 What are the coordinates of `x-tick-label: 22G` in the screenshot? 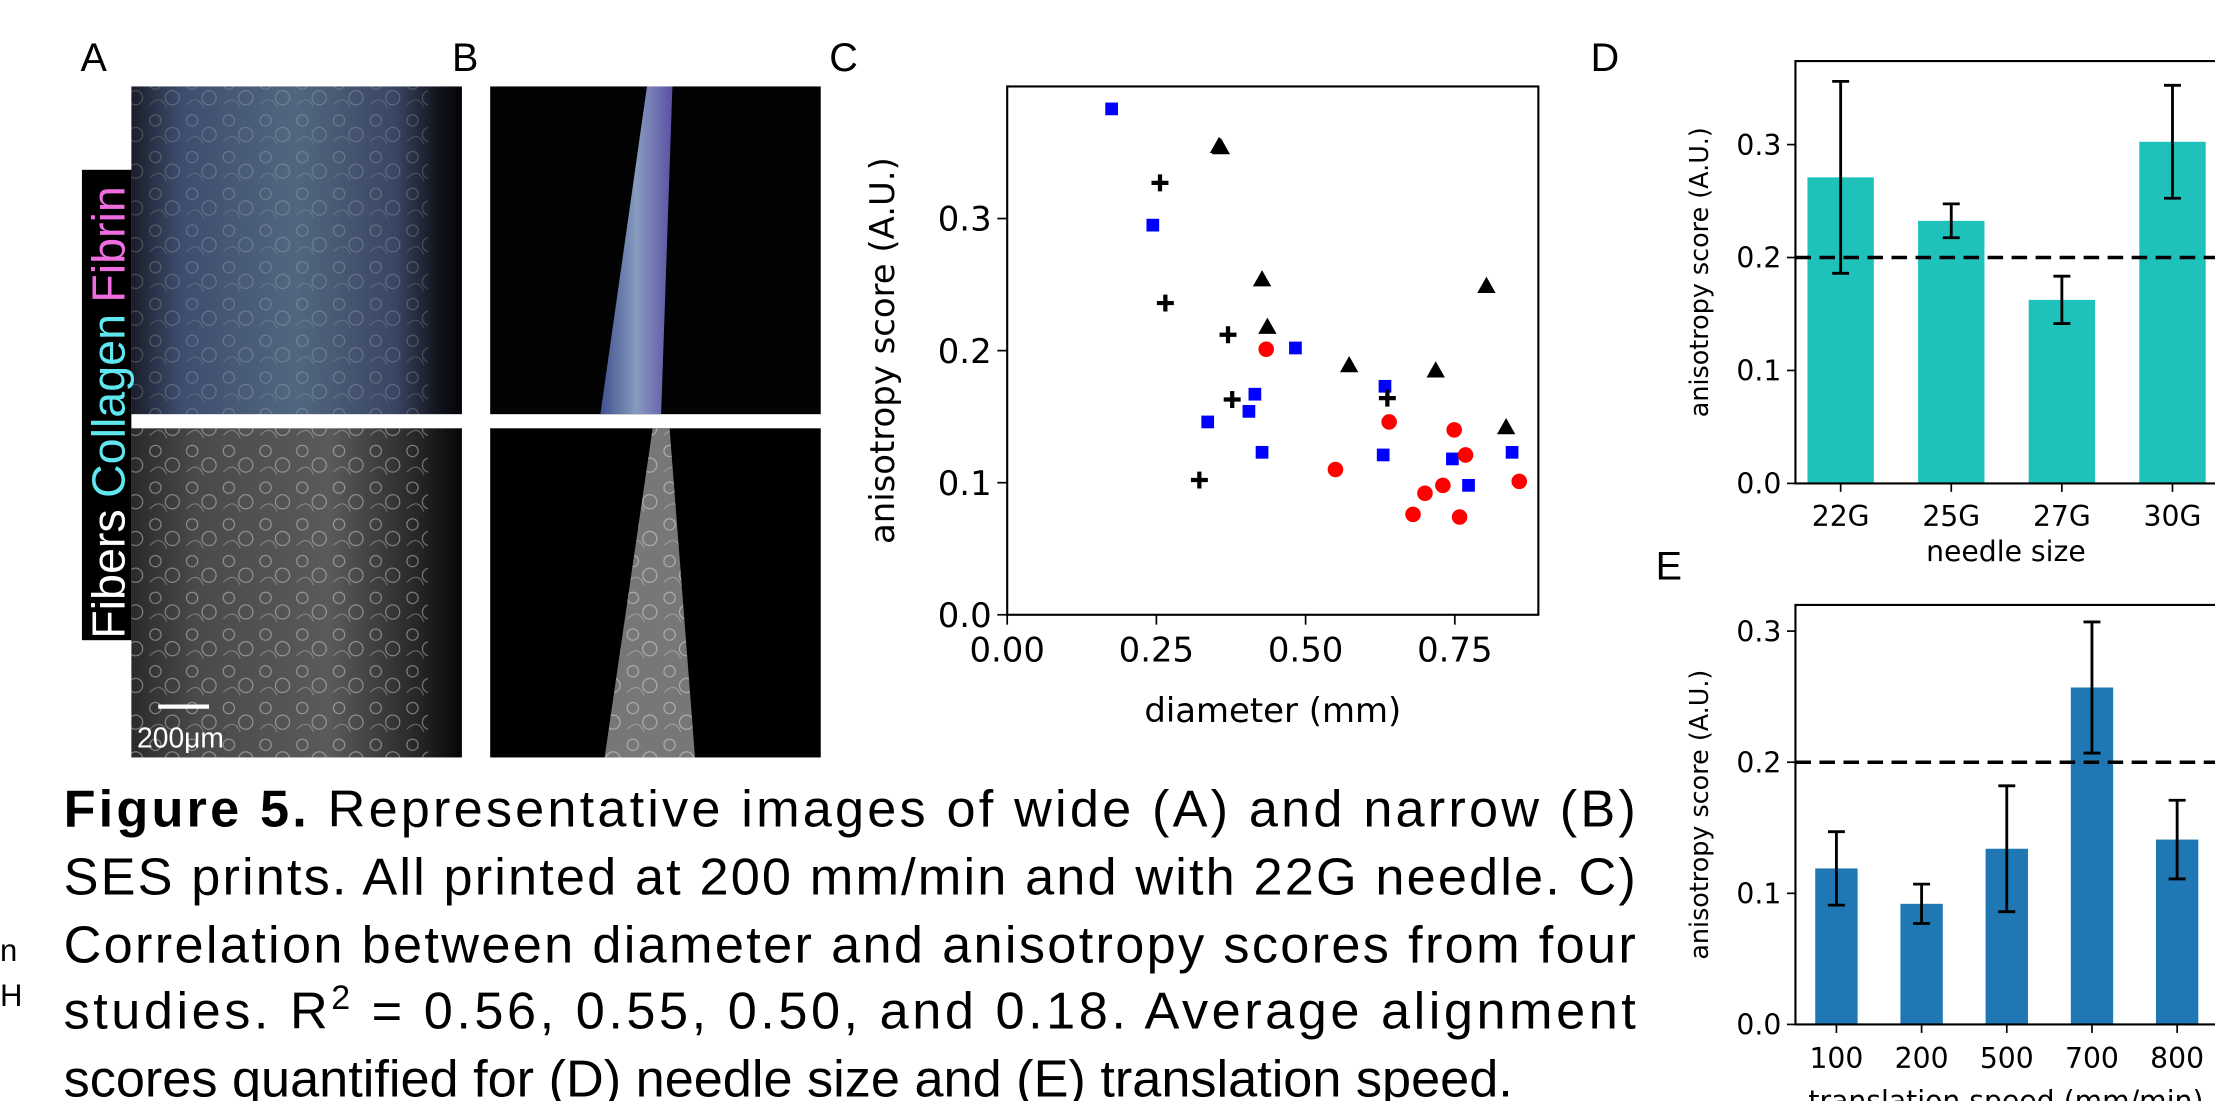 It's located at (1841, 516).